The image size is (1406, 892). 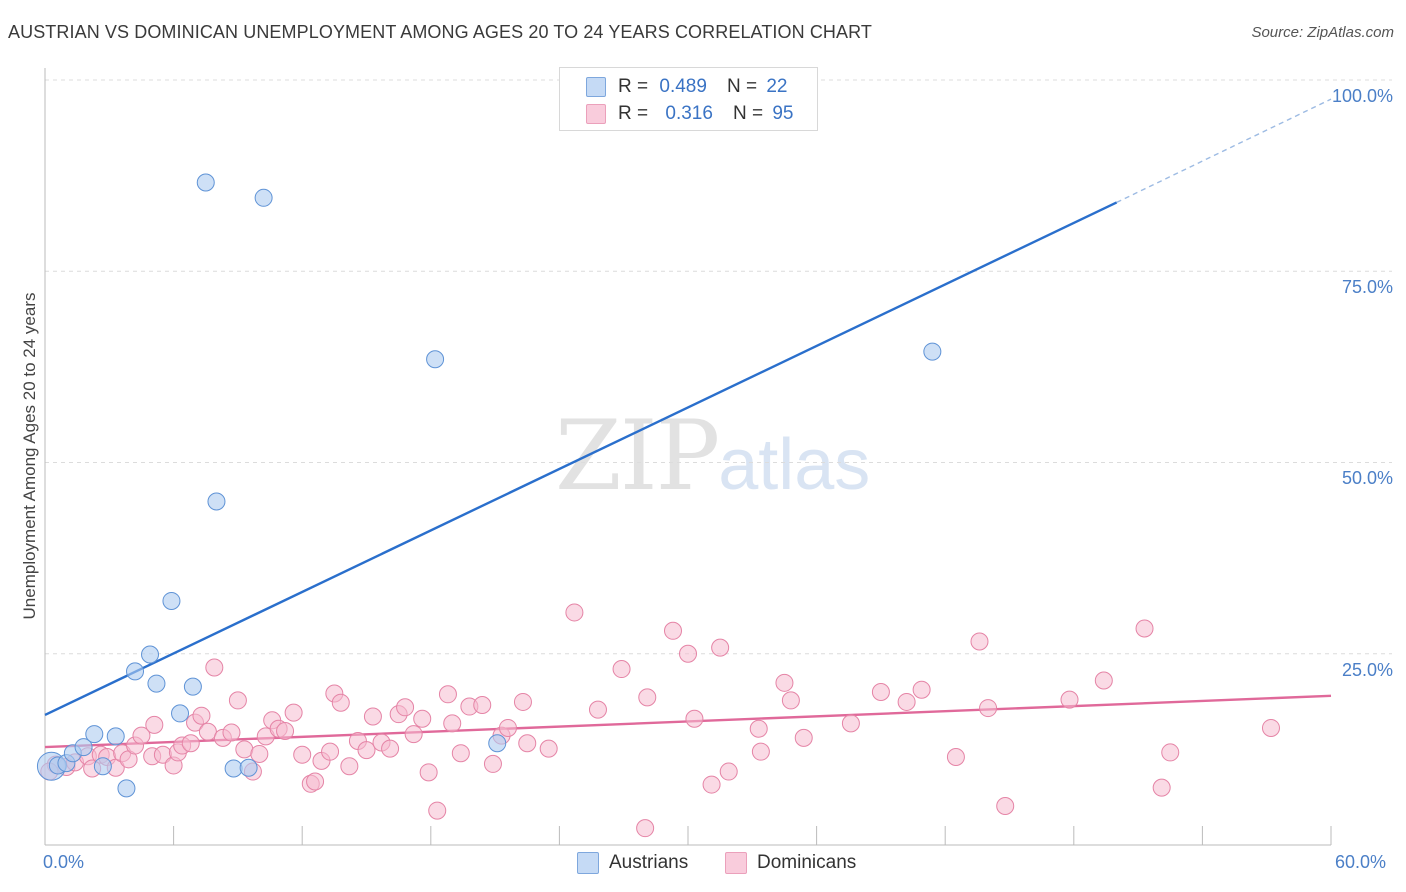 What do you see at coordinates (596, 114) in the screenshot?
I see `dominicans-swatch` at bounding box center [596, 114].